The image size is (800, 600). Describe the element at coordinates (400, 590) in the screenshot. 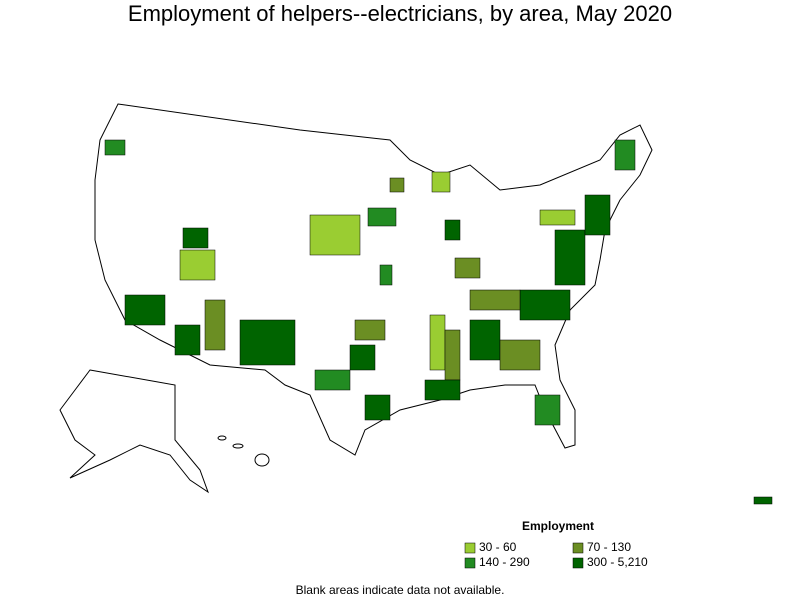

I see `footnote: Blank areas indicate data not available.` at that location.